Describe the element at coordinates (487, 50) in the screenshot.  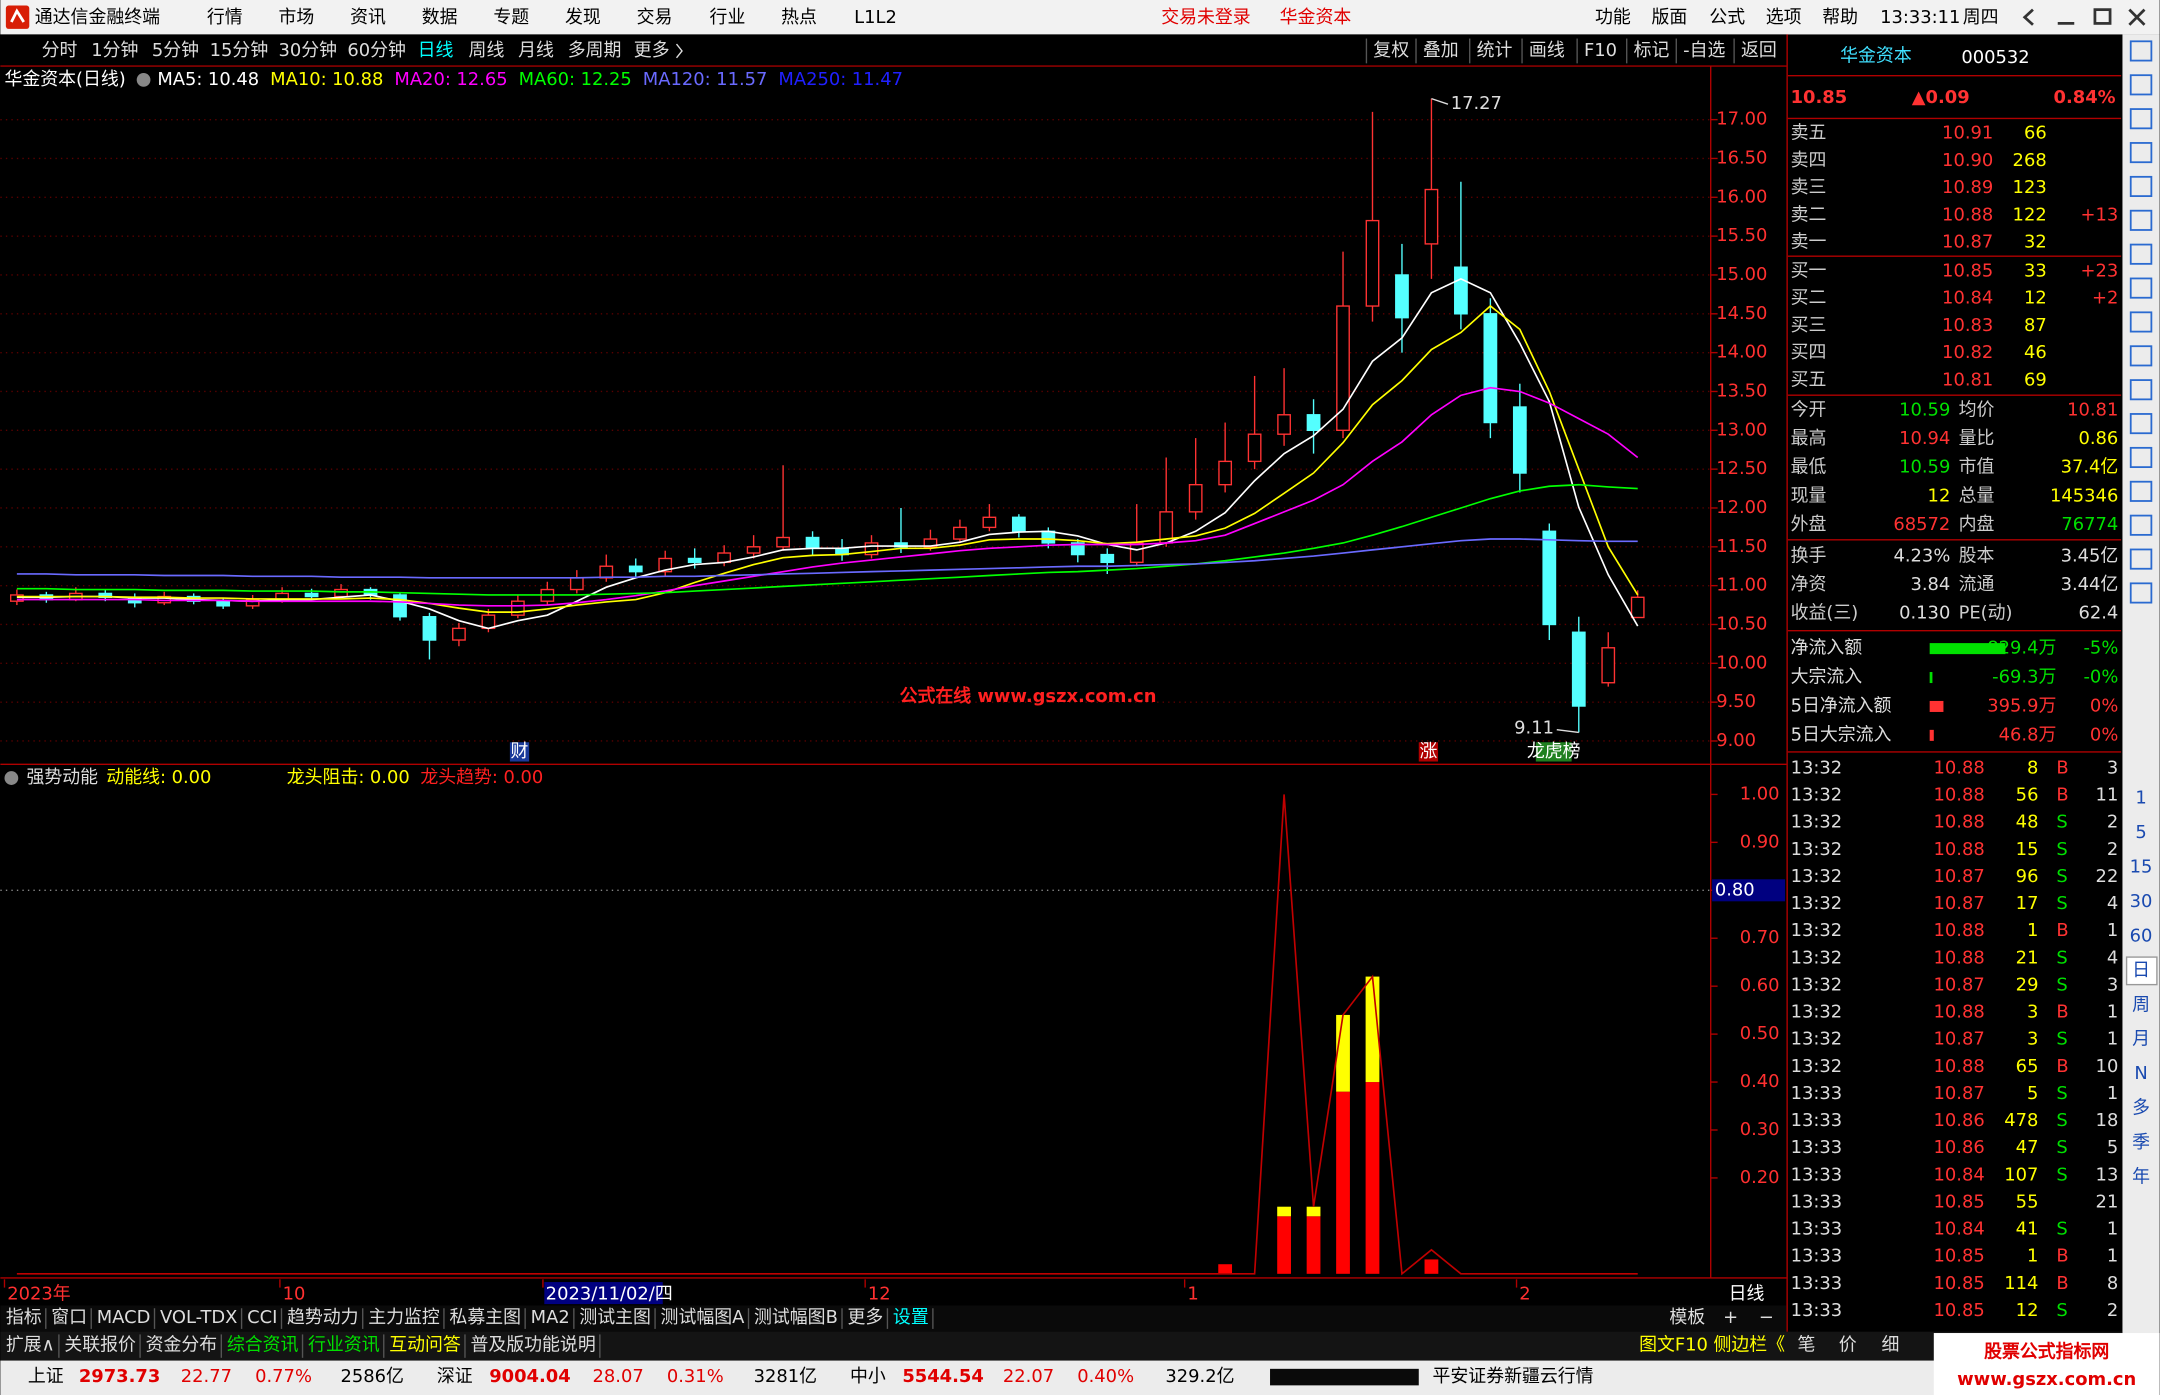
I see `period-tab: 周线` at that location.